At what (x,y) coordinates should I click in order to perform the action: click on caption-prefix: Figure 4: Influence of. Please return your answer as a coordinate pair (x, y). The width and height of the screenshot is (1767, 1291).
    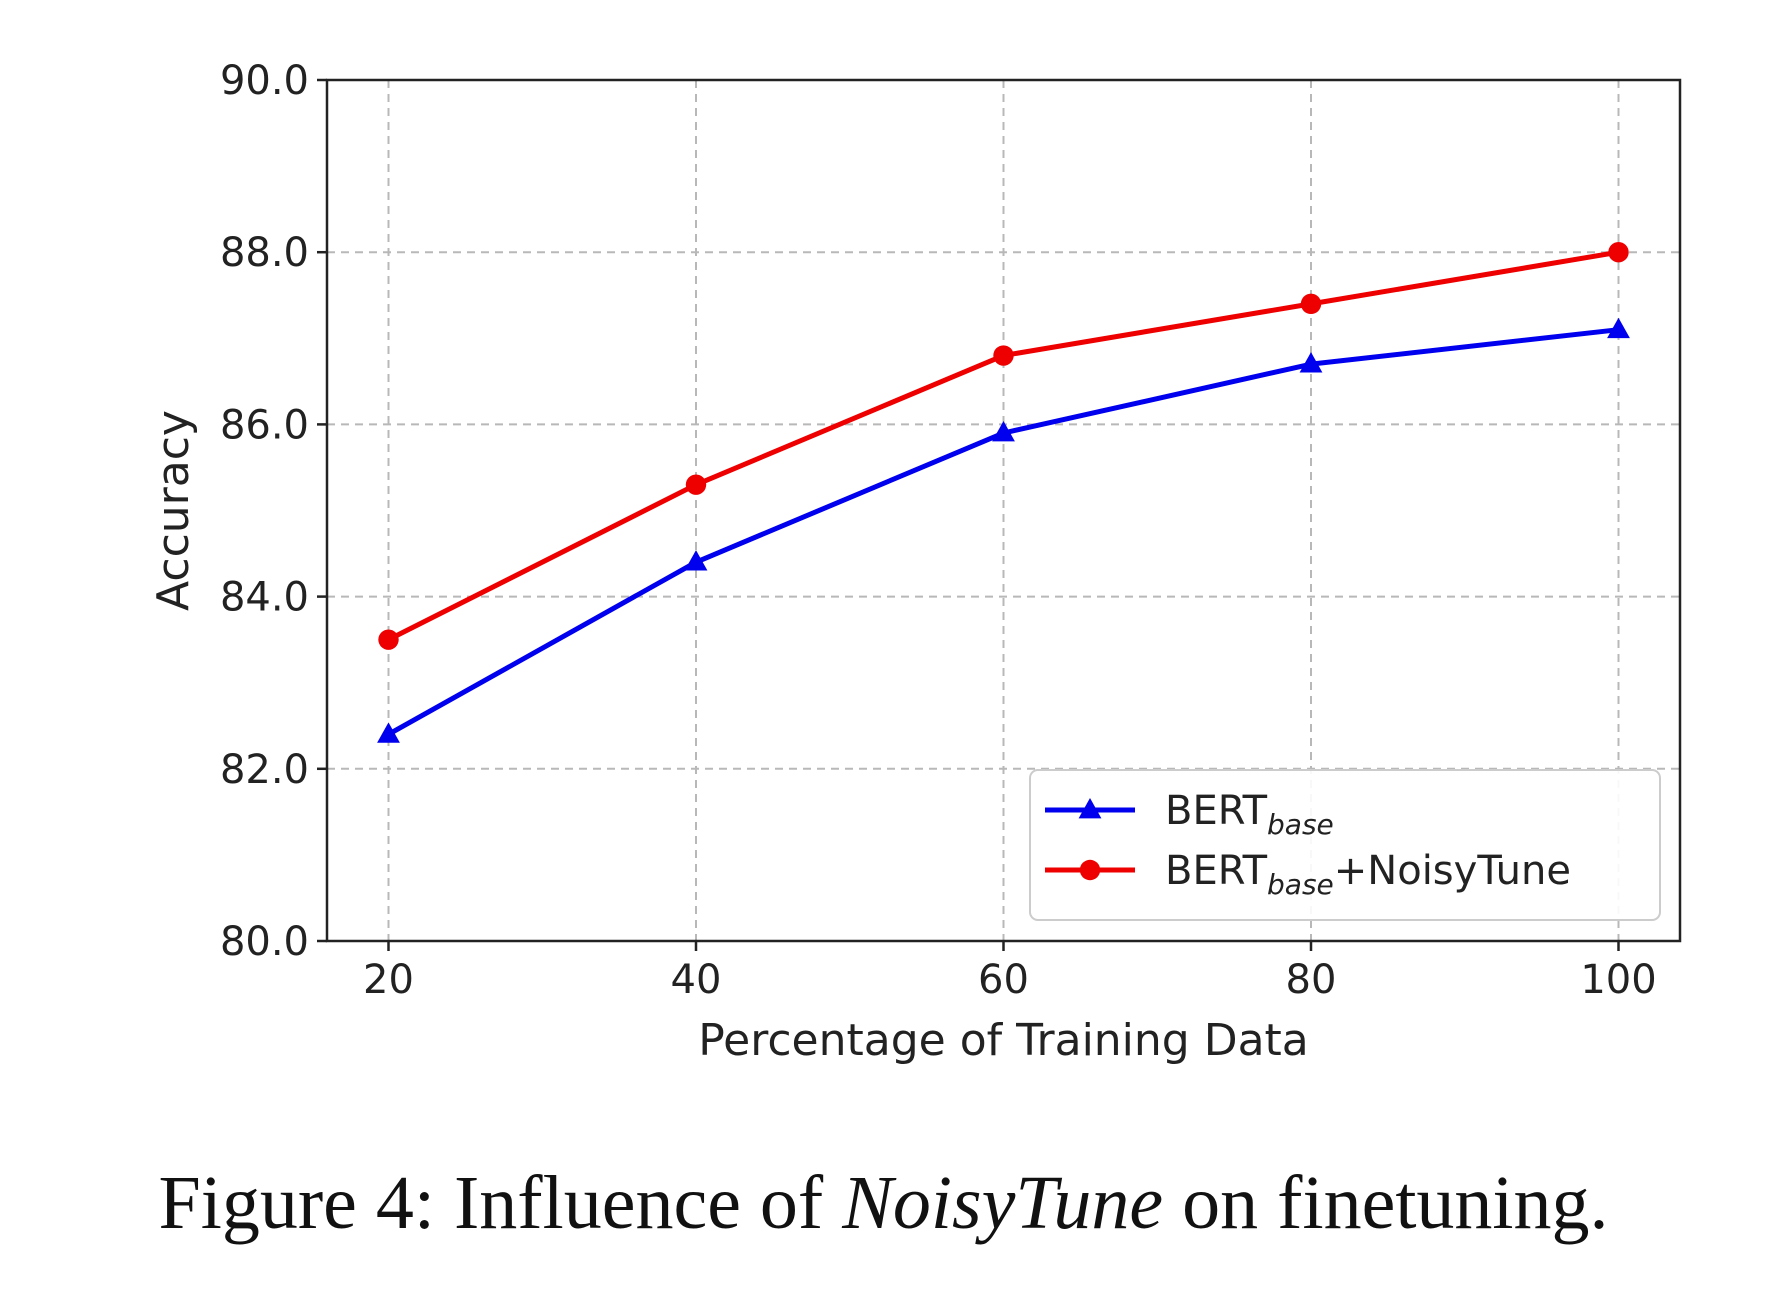
    Looking at the image, I should click on (500, 1203).